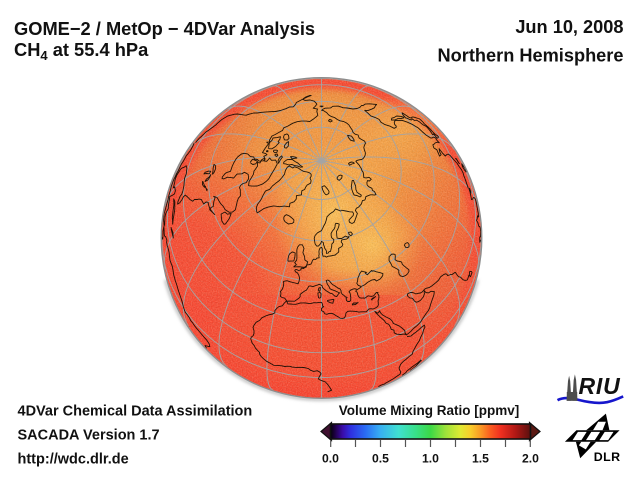  Describe the element at coordinates (429, 410) in the screenshot. I see `svg-text: Volume Mixing Ratio [ppmv]` at that location.